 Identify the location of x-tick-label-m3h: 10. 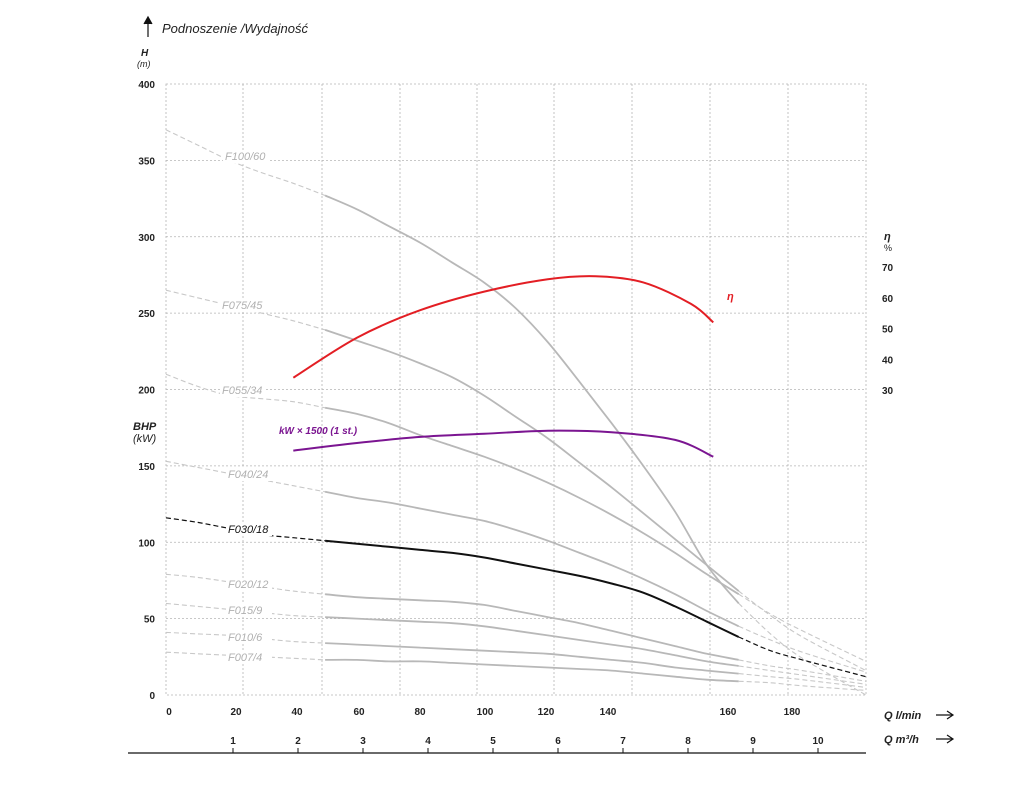
(818, 741).